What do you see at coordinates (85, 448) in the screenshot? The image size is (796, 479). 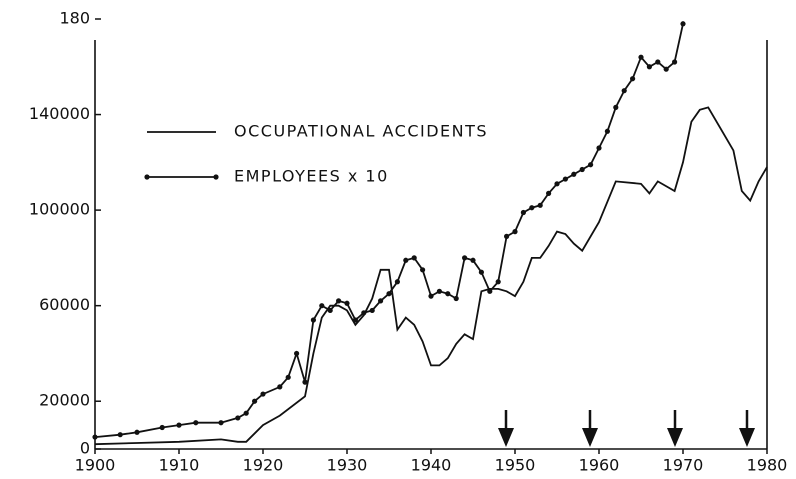 I see `y-tick-label: 0` at bounding box center [85, 448].